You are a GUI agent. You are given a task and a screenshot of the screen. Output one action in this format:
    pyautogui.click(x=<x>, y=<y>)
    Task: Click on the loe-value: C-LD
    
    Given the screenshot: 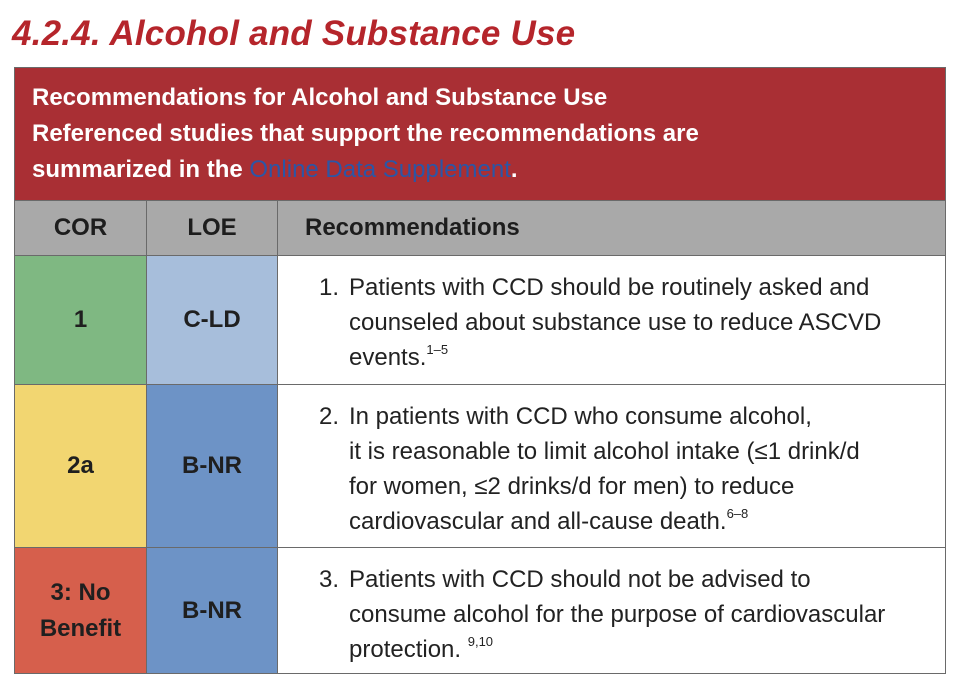 What is the action you would take?
    pyautogui.click(x=212, y=319)
    